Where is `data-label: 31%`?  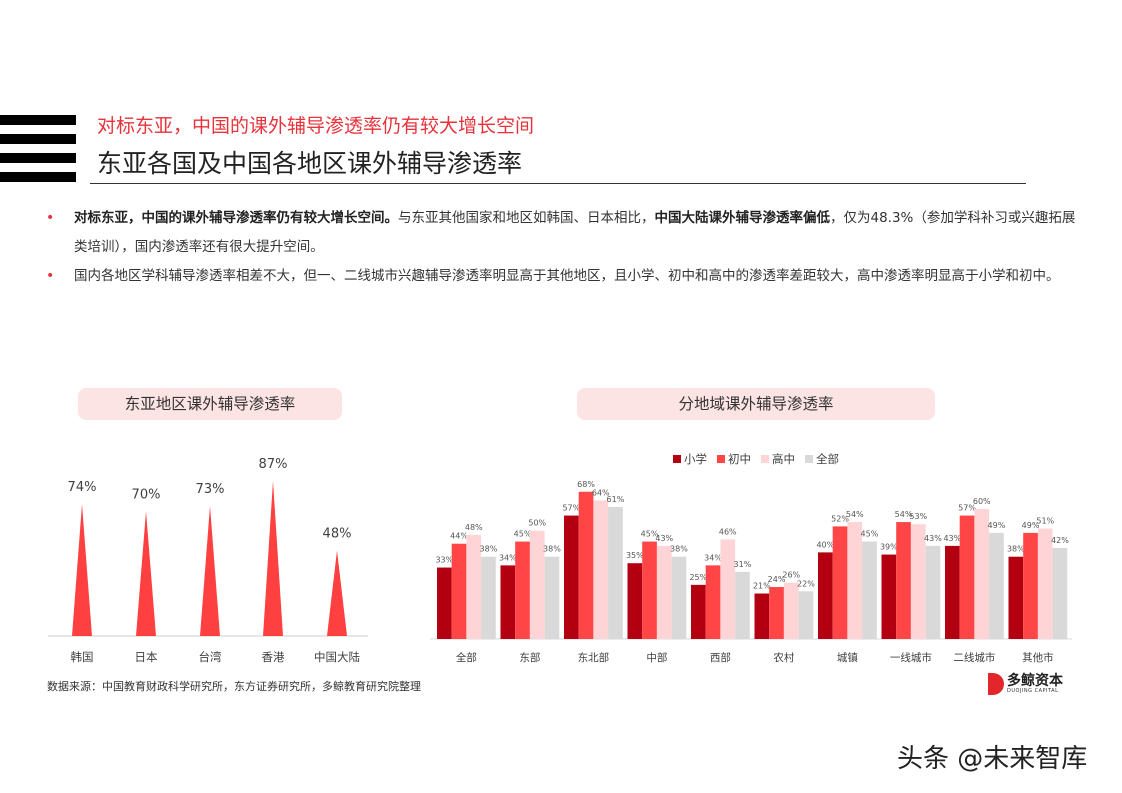
data-label: 31% is located at coordinates (743, 564).